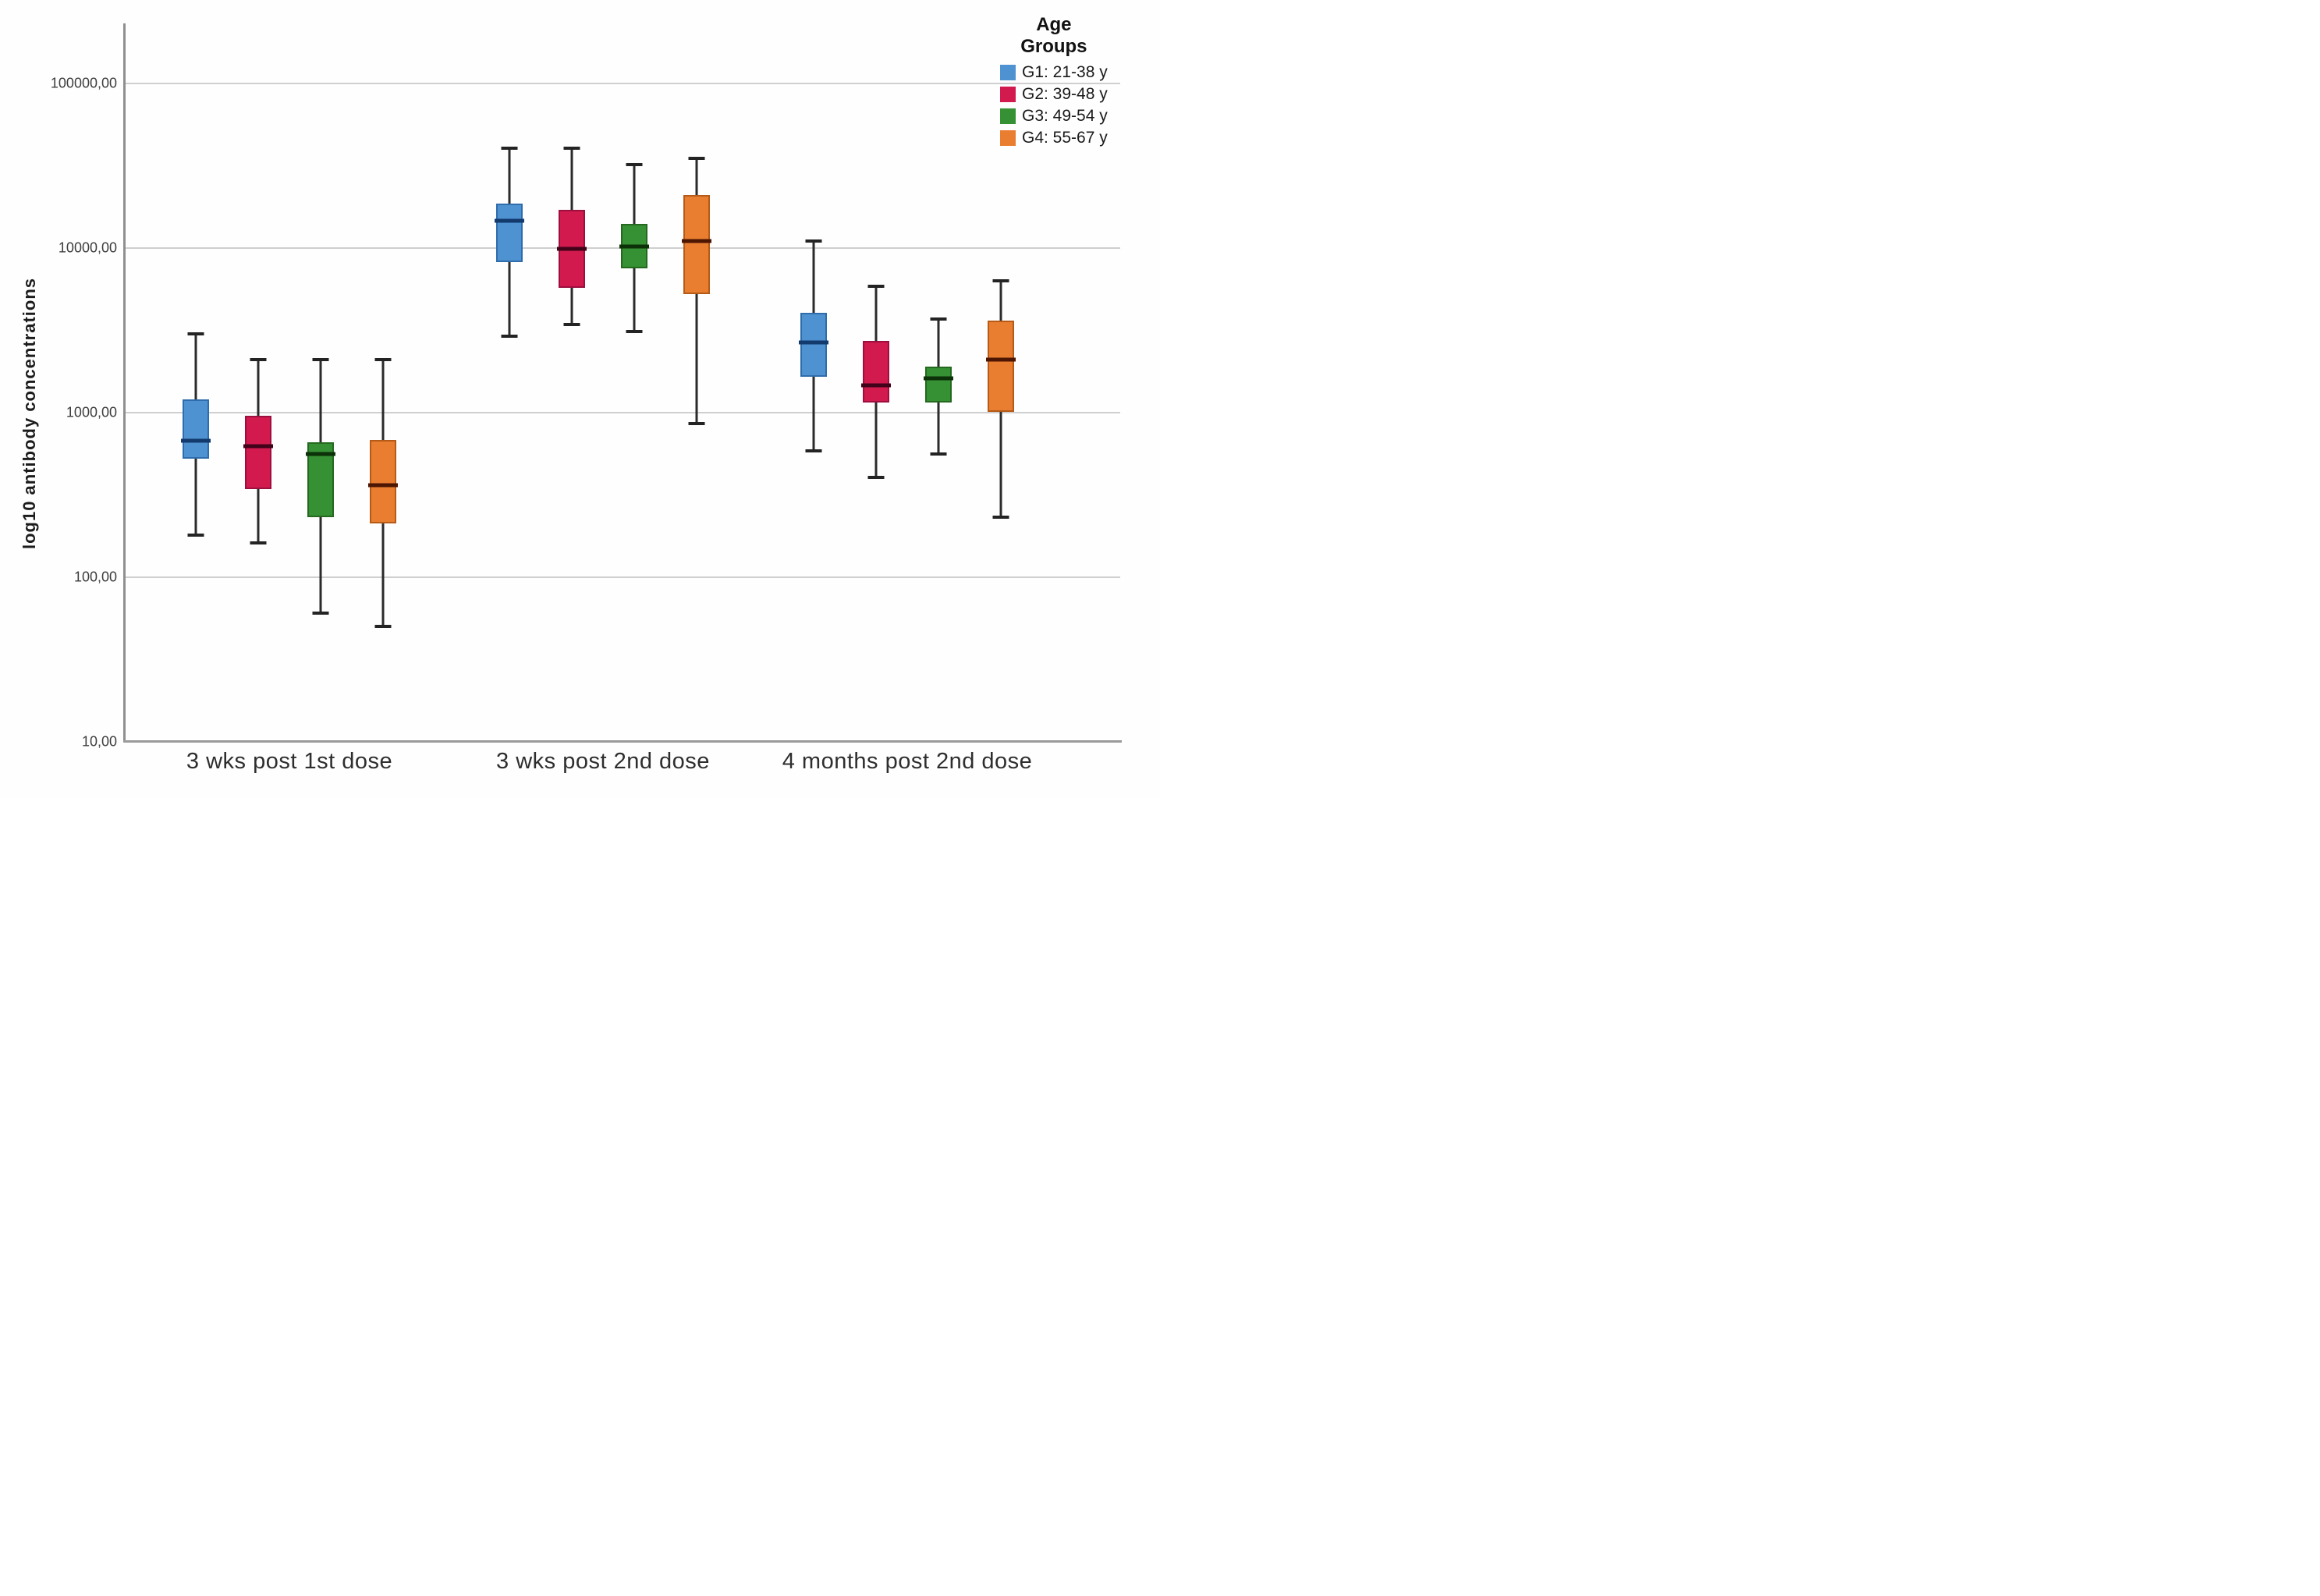  I want to click on y-tick-label: 100000,00, so click(83, 82).